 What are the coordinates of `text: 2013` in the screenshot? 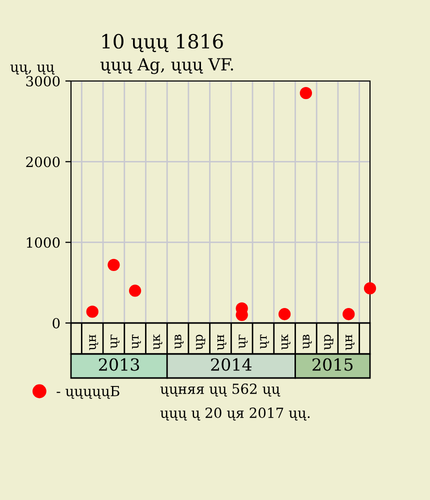 It's located at (119, 364).